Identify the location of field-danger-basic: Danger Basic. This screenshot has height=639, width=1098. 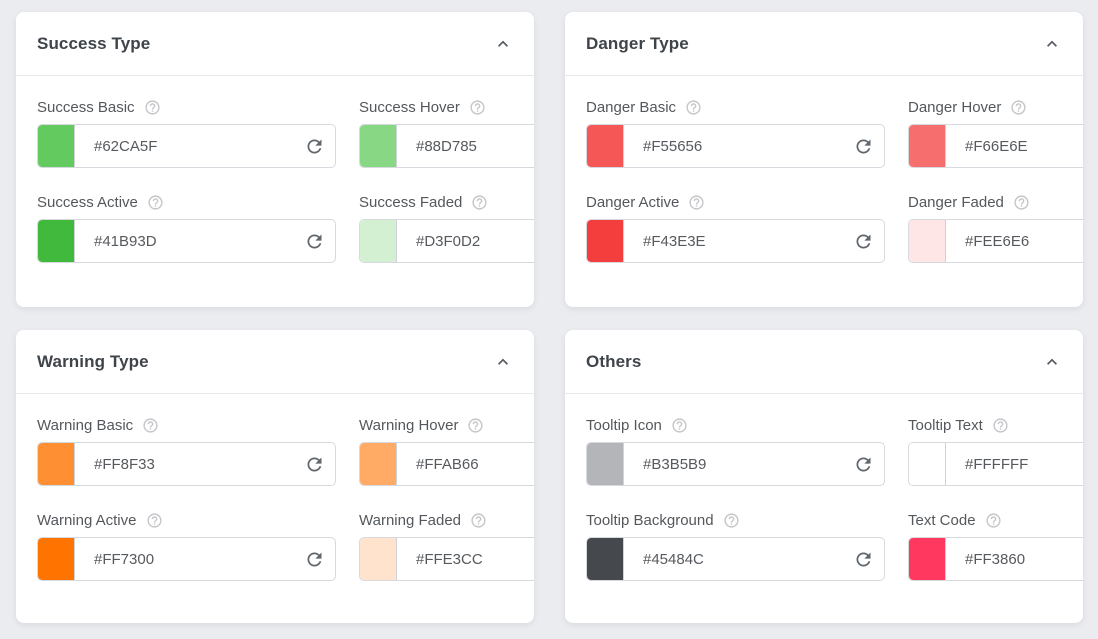
(735, 133).